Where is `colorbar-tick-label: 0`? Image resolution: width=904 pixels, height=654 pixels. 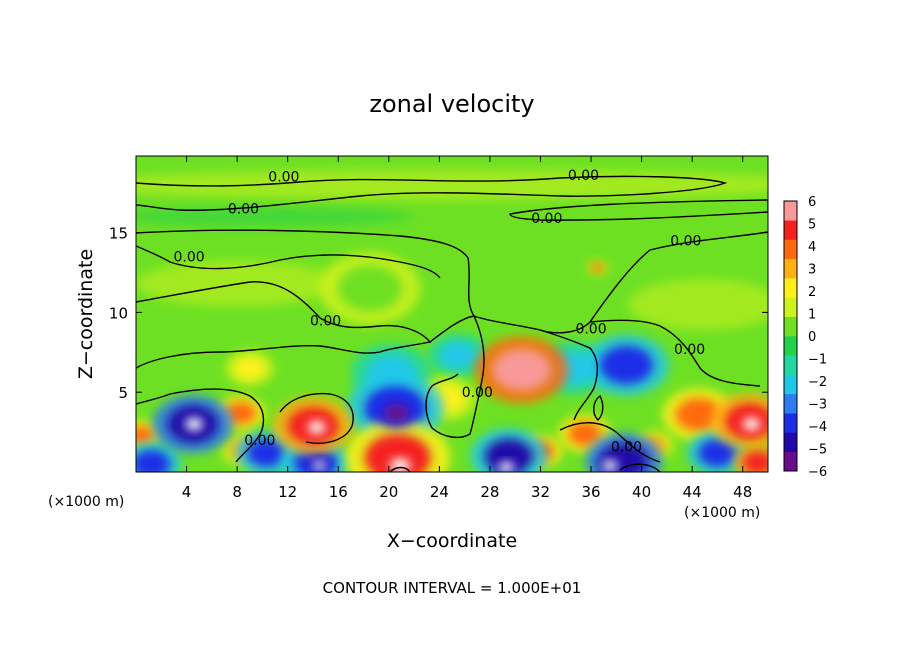 colorbar-tick-label: 0 is located at coordinates (812, 337).